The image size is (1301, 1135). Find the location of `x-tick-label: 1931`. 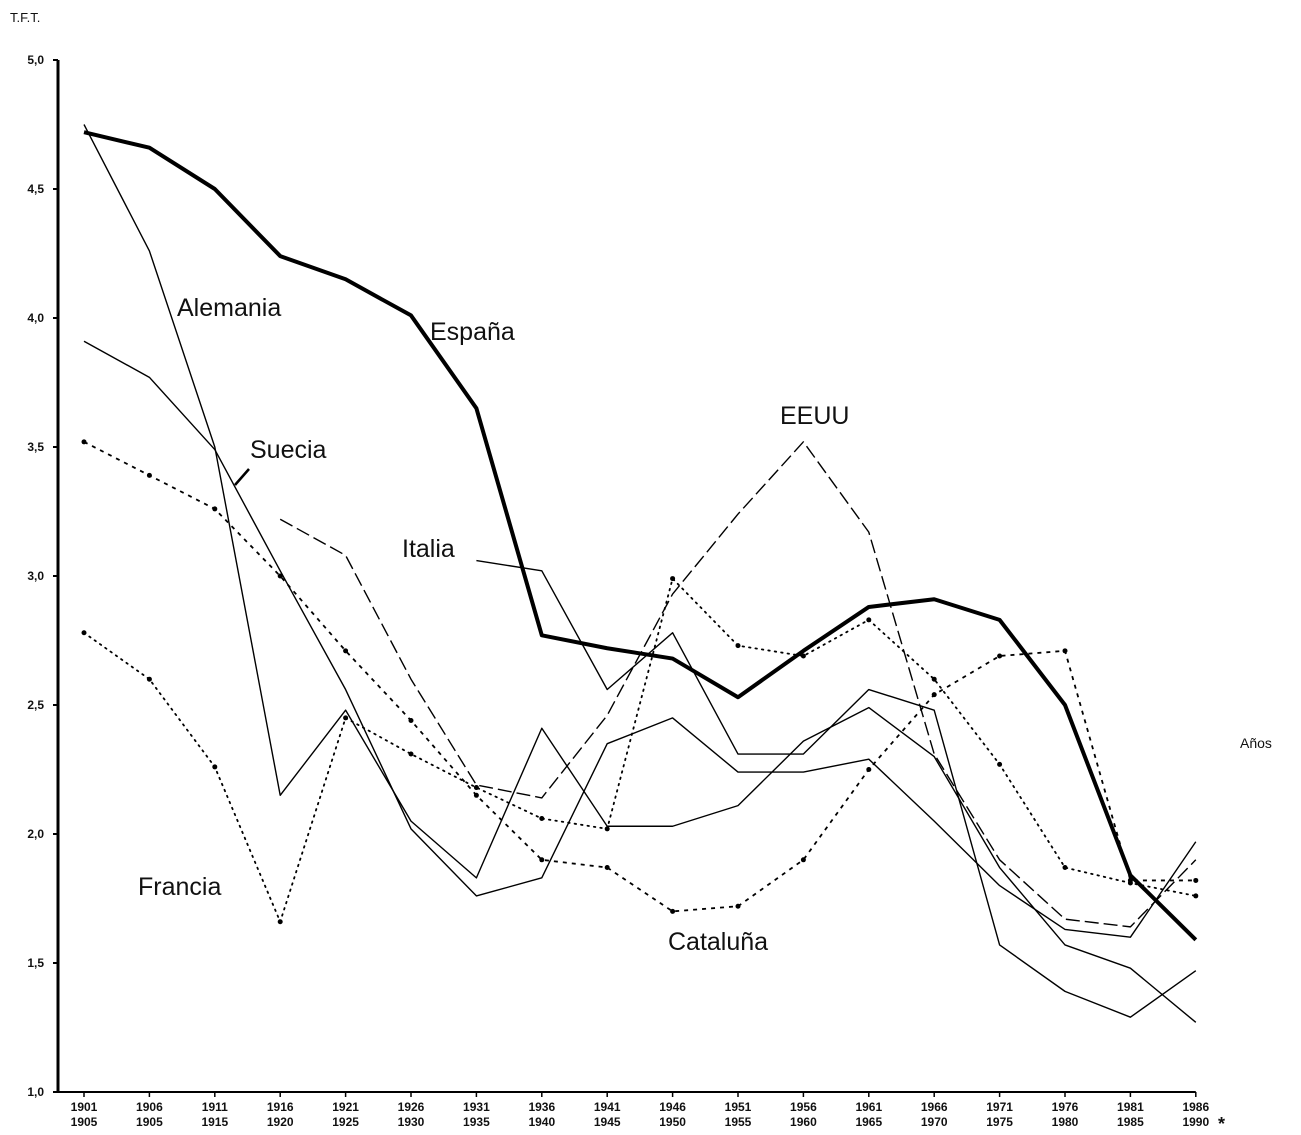

x-tick-label: 1931 is located at coordinates (476, 1107).